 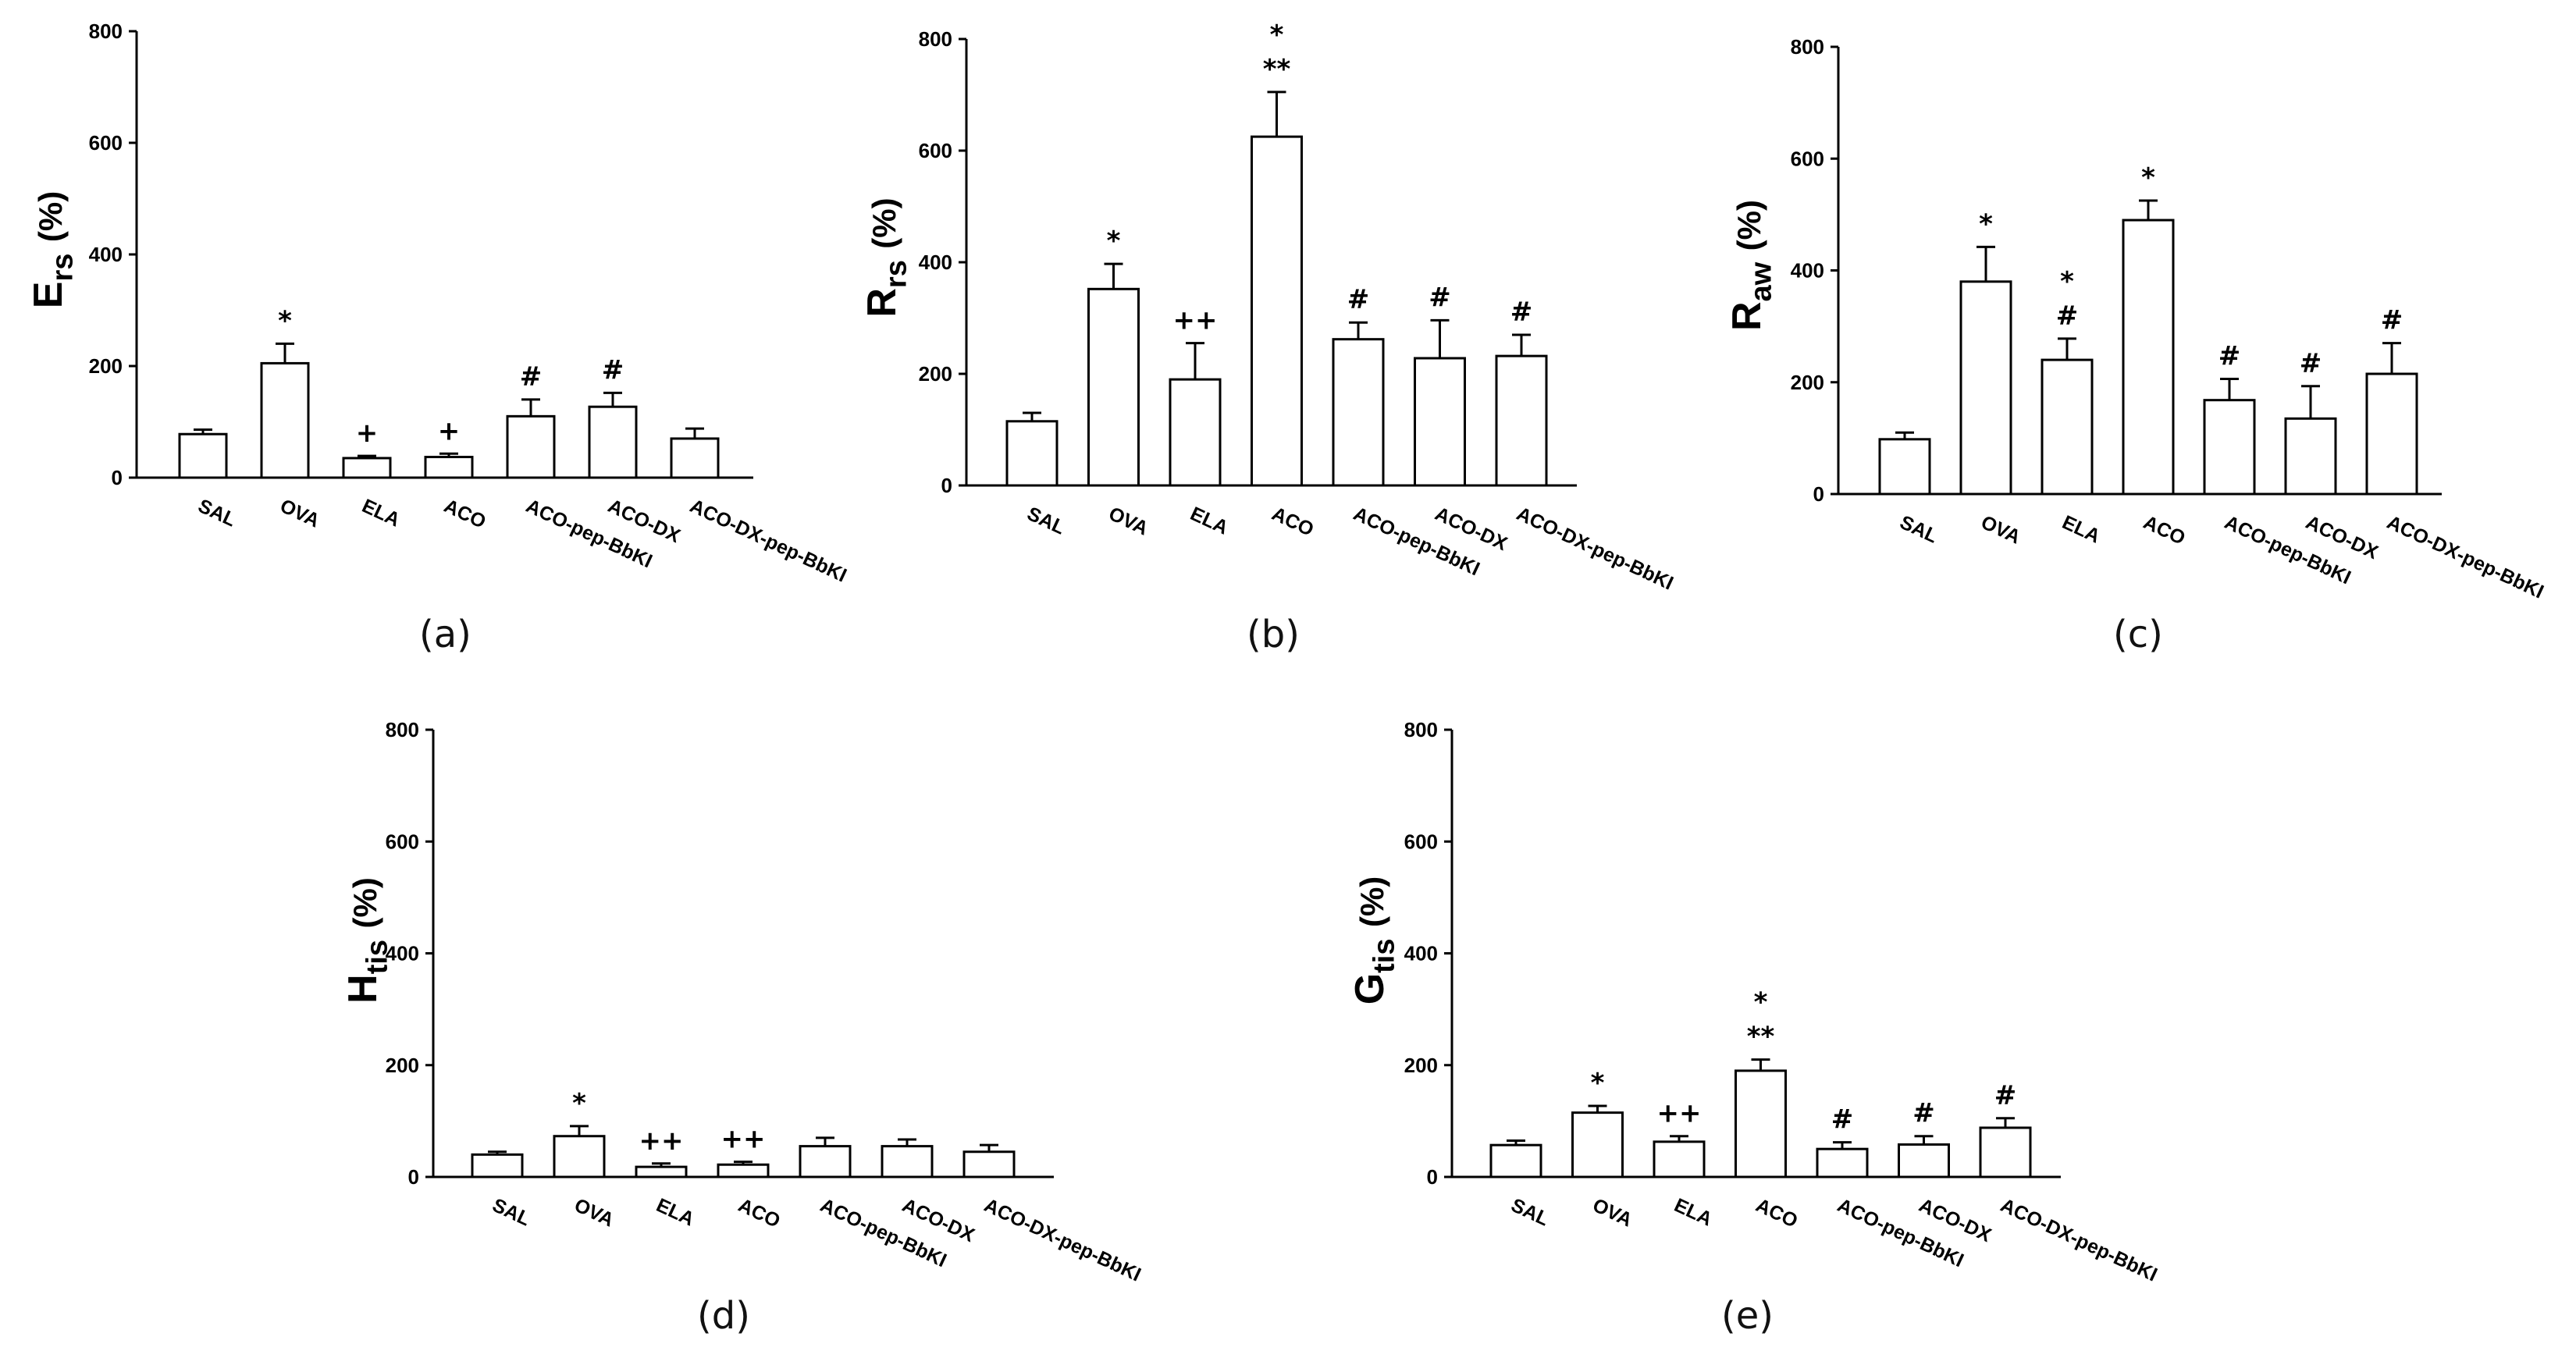 What do you see at coordinates (2229, 447) in the screenshot?
I see `bar-c-ACO-pep-BbKI` at bounding box center [2229, 447].